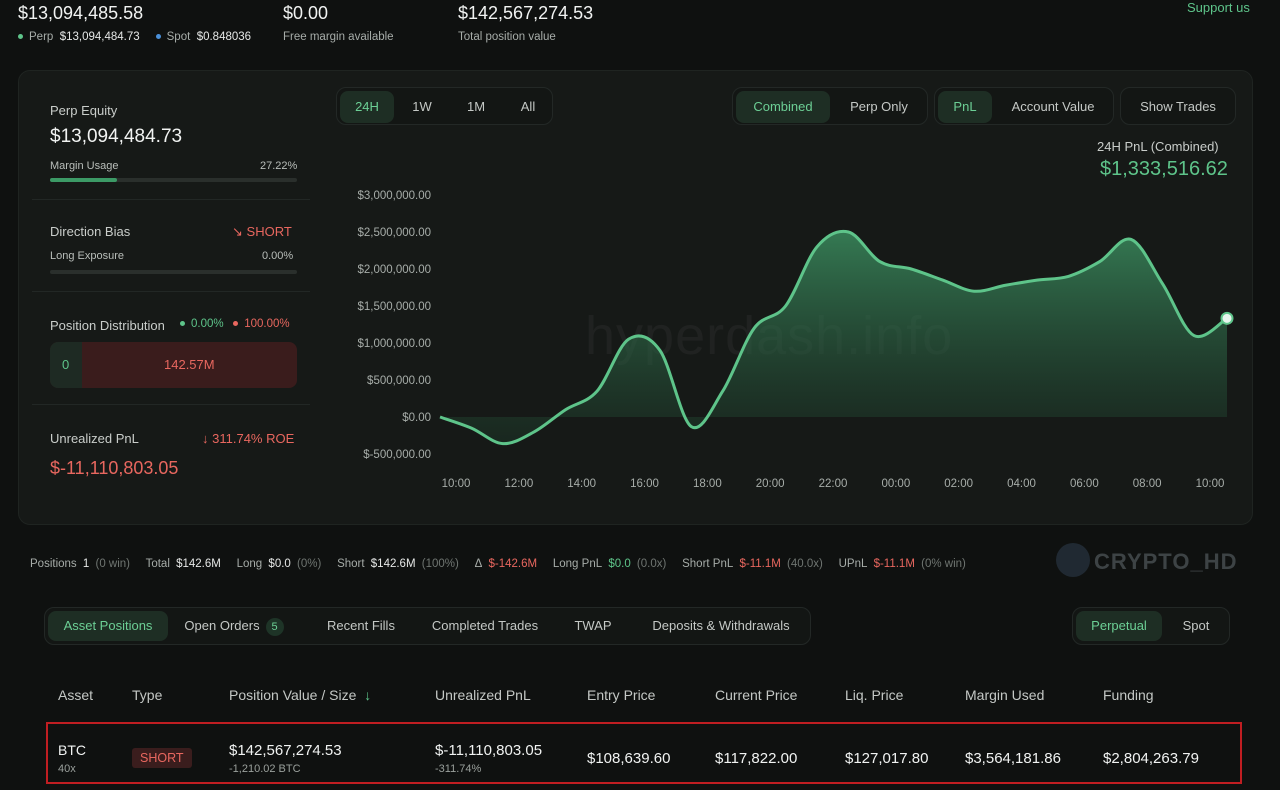 The image size is (1280, 790). What do you see at coordinates (397, 455) in the screenshot?
I see `y-tick-label: $-500,000.00` at bounding box center [397, 455].